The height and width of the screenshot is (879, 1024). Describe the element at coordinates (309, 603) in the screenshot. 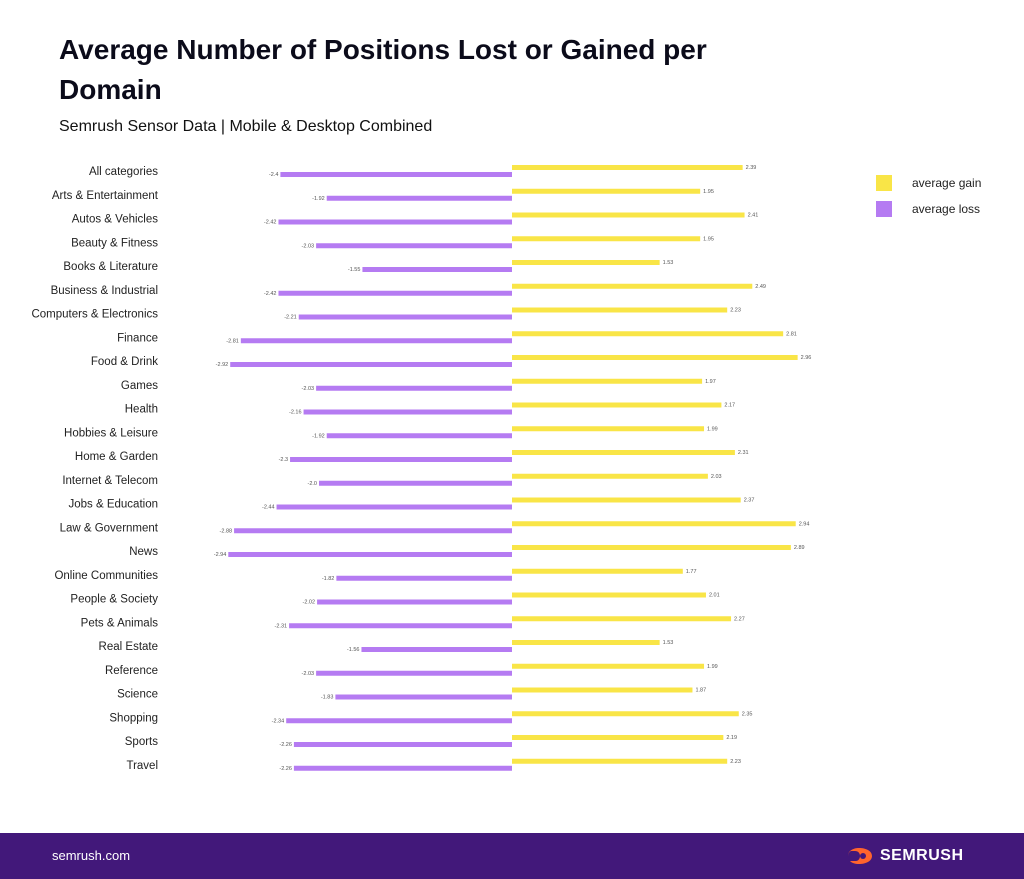

I see `loss-value-label: -2.02` at that location.